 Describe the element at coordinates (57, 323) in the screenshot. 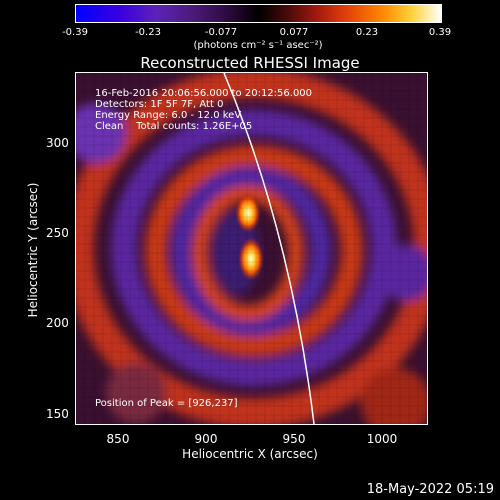

I see `y-tick: 200` at that location.